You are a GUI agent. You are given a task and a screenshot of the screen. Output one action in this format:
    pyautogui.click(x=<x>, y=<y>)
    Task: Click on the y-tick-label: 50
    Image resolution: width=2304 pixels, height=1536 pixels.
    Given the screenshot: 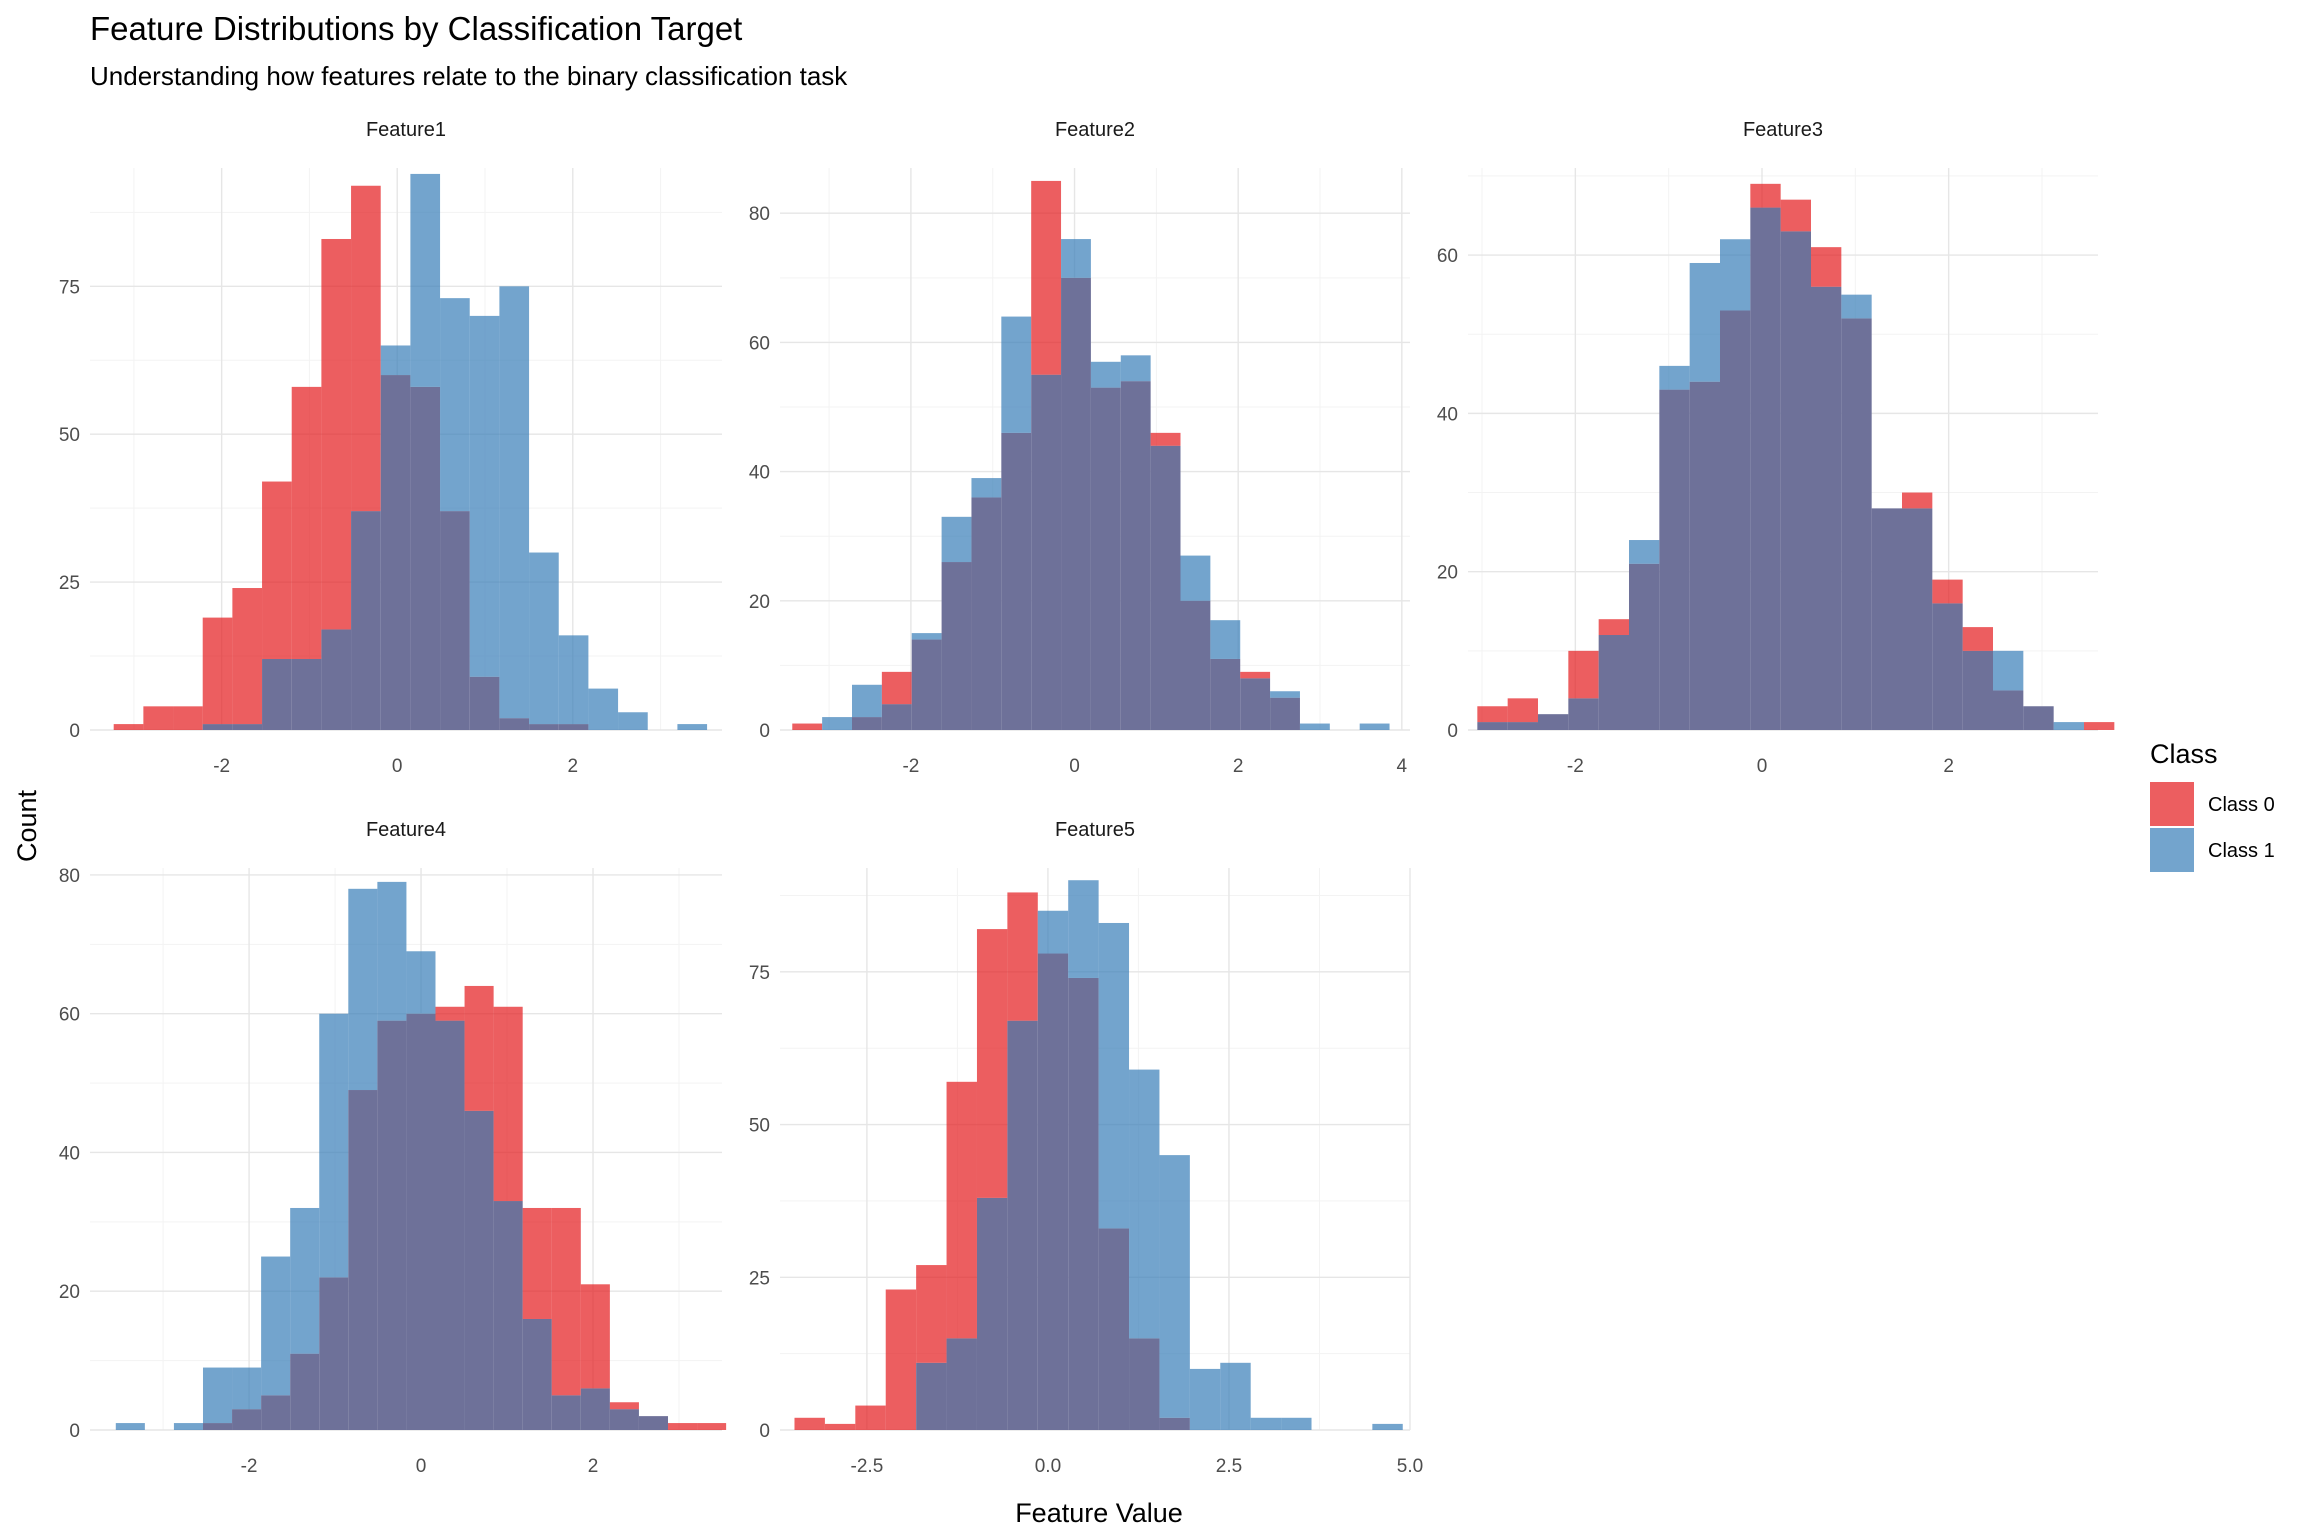 What is the action you would take?
    pyautogui.click(x=759, y=1126)
    